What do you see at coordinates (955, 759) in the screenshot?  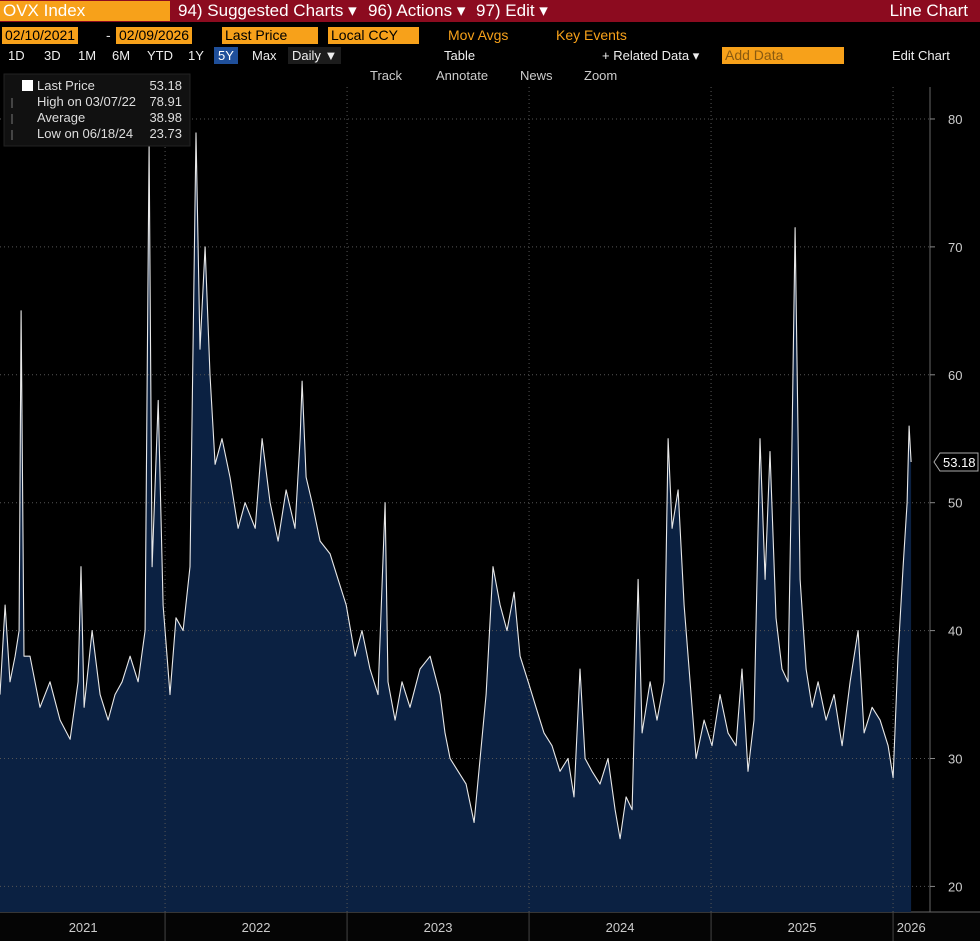 I see `y-tick-label: 30` at bounding box center [955, 759].